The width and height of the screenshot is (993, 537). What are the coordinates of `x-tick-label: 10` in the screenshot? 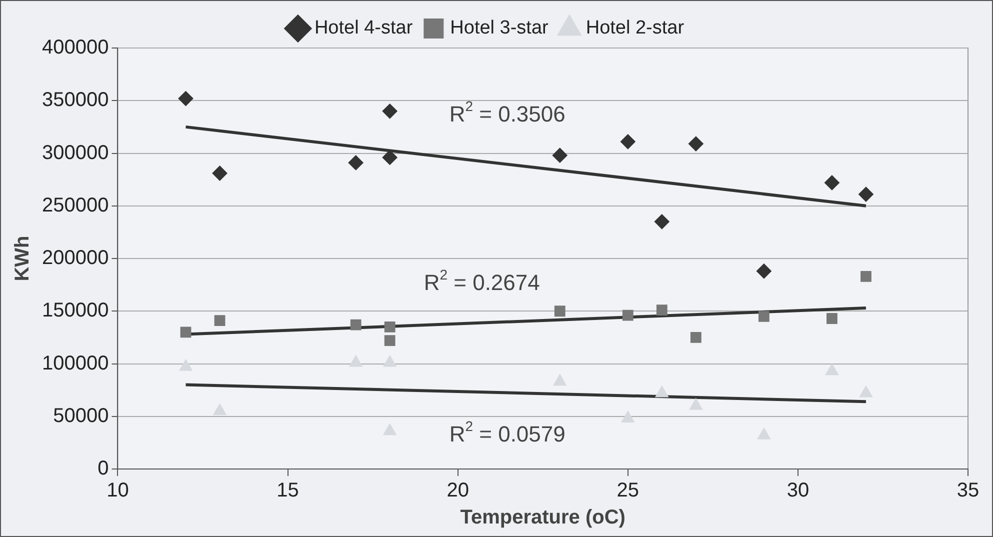 It's located at (117, 491).